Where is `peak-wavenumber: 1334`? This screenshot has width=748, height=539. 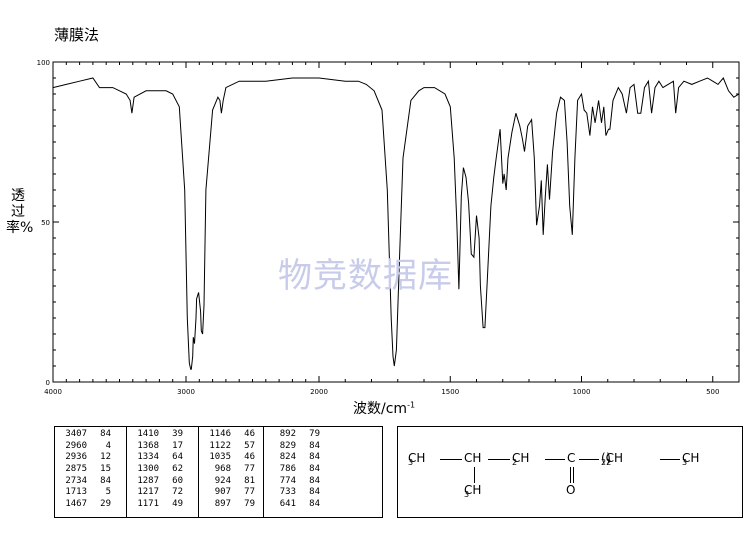 peak-wavenumber: 1334 is located at coordinates (148, 457).